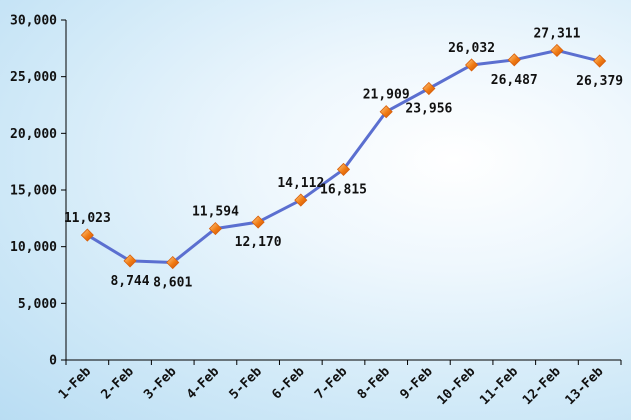 The height and width of the screenshot is (420, 631). I want to click on x-tick-label: 2-Feb, so click(118, 383).